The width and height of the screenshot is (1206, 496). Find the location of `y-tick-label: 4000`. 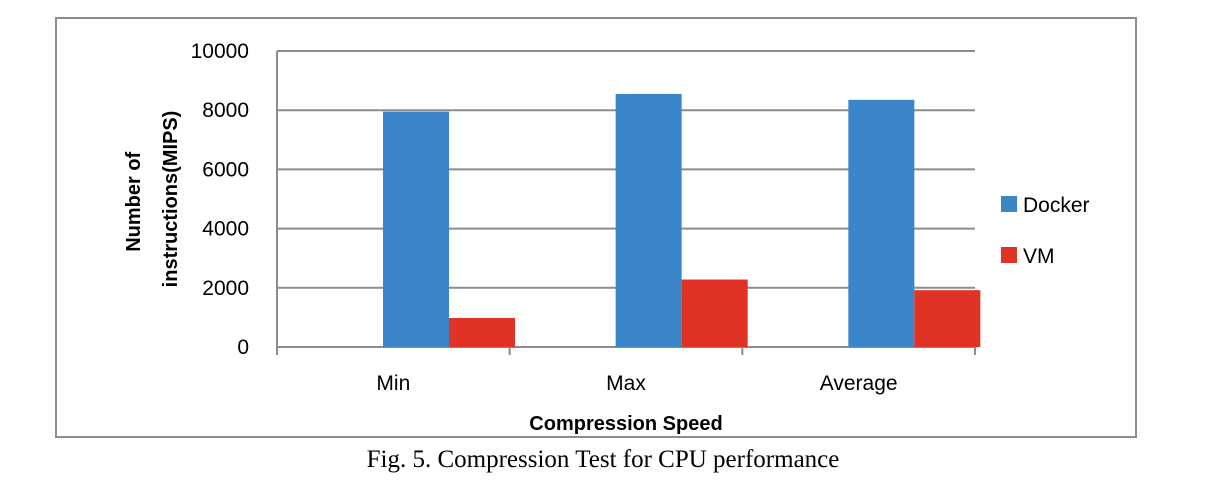

y-tick-label: 4000 is located at coordinates (225, 229).